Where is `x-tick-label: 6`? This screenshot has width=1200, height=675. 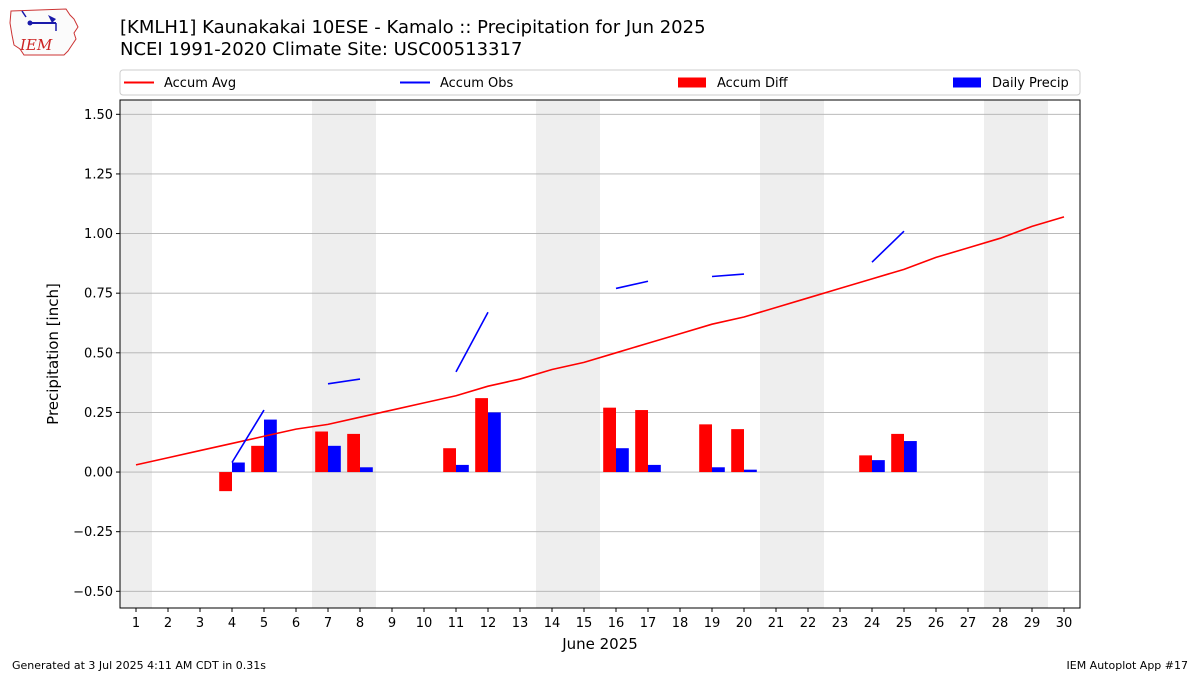
x-tick-label: 6 is located at coordinates (296, 623).